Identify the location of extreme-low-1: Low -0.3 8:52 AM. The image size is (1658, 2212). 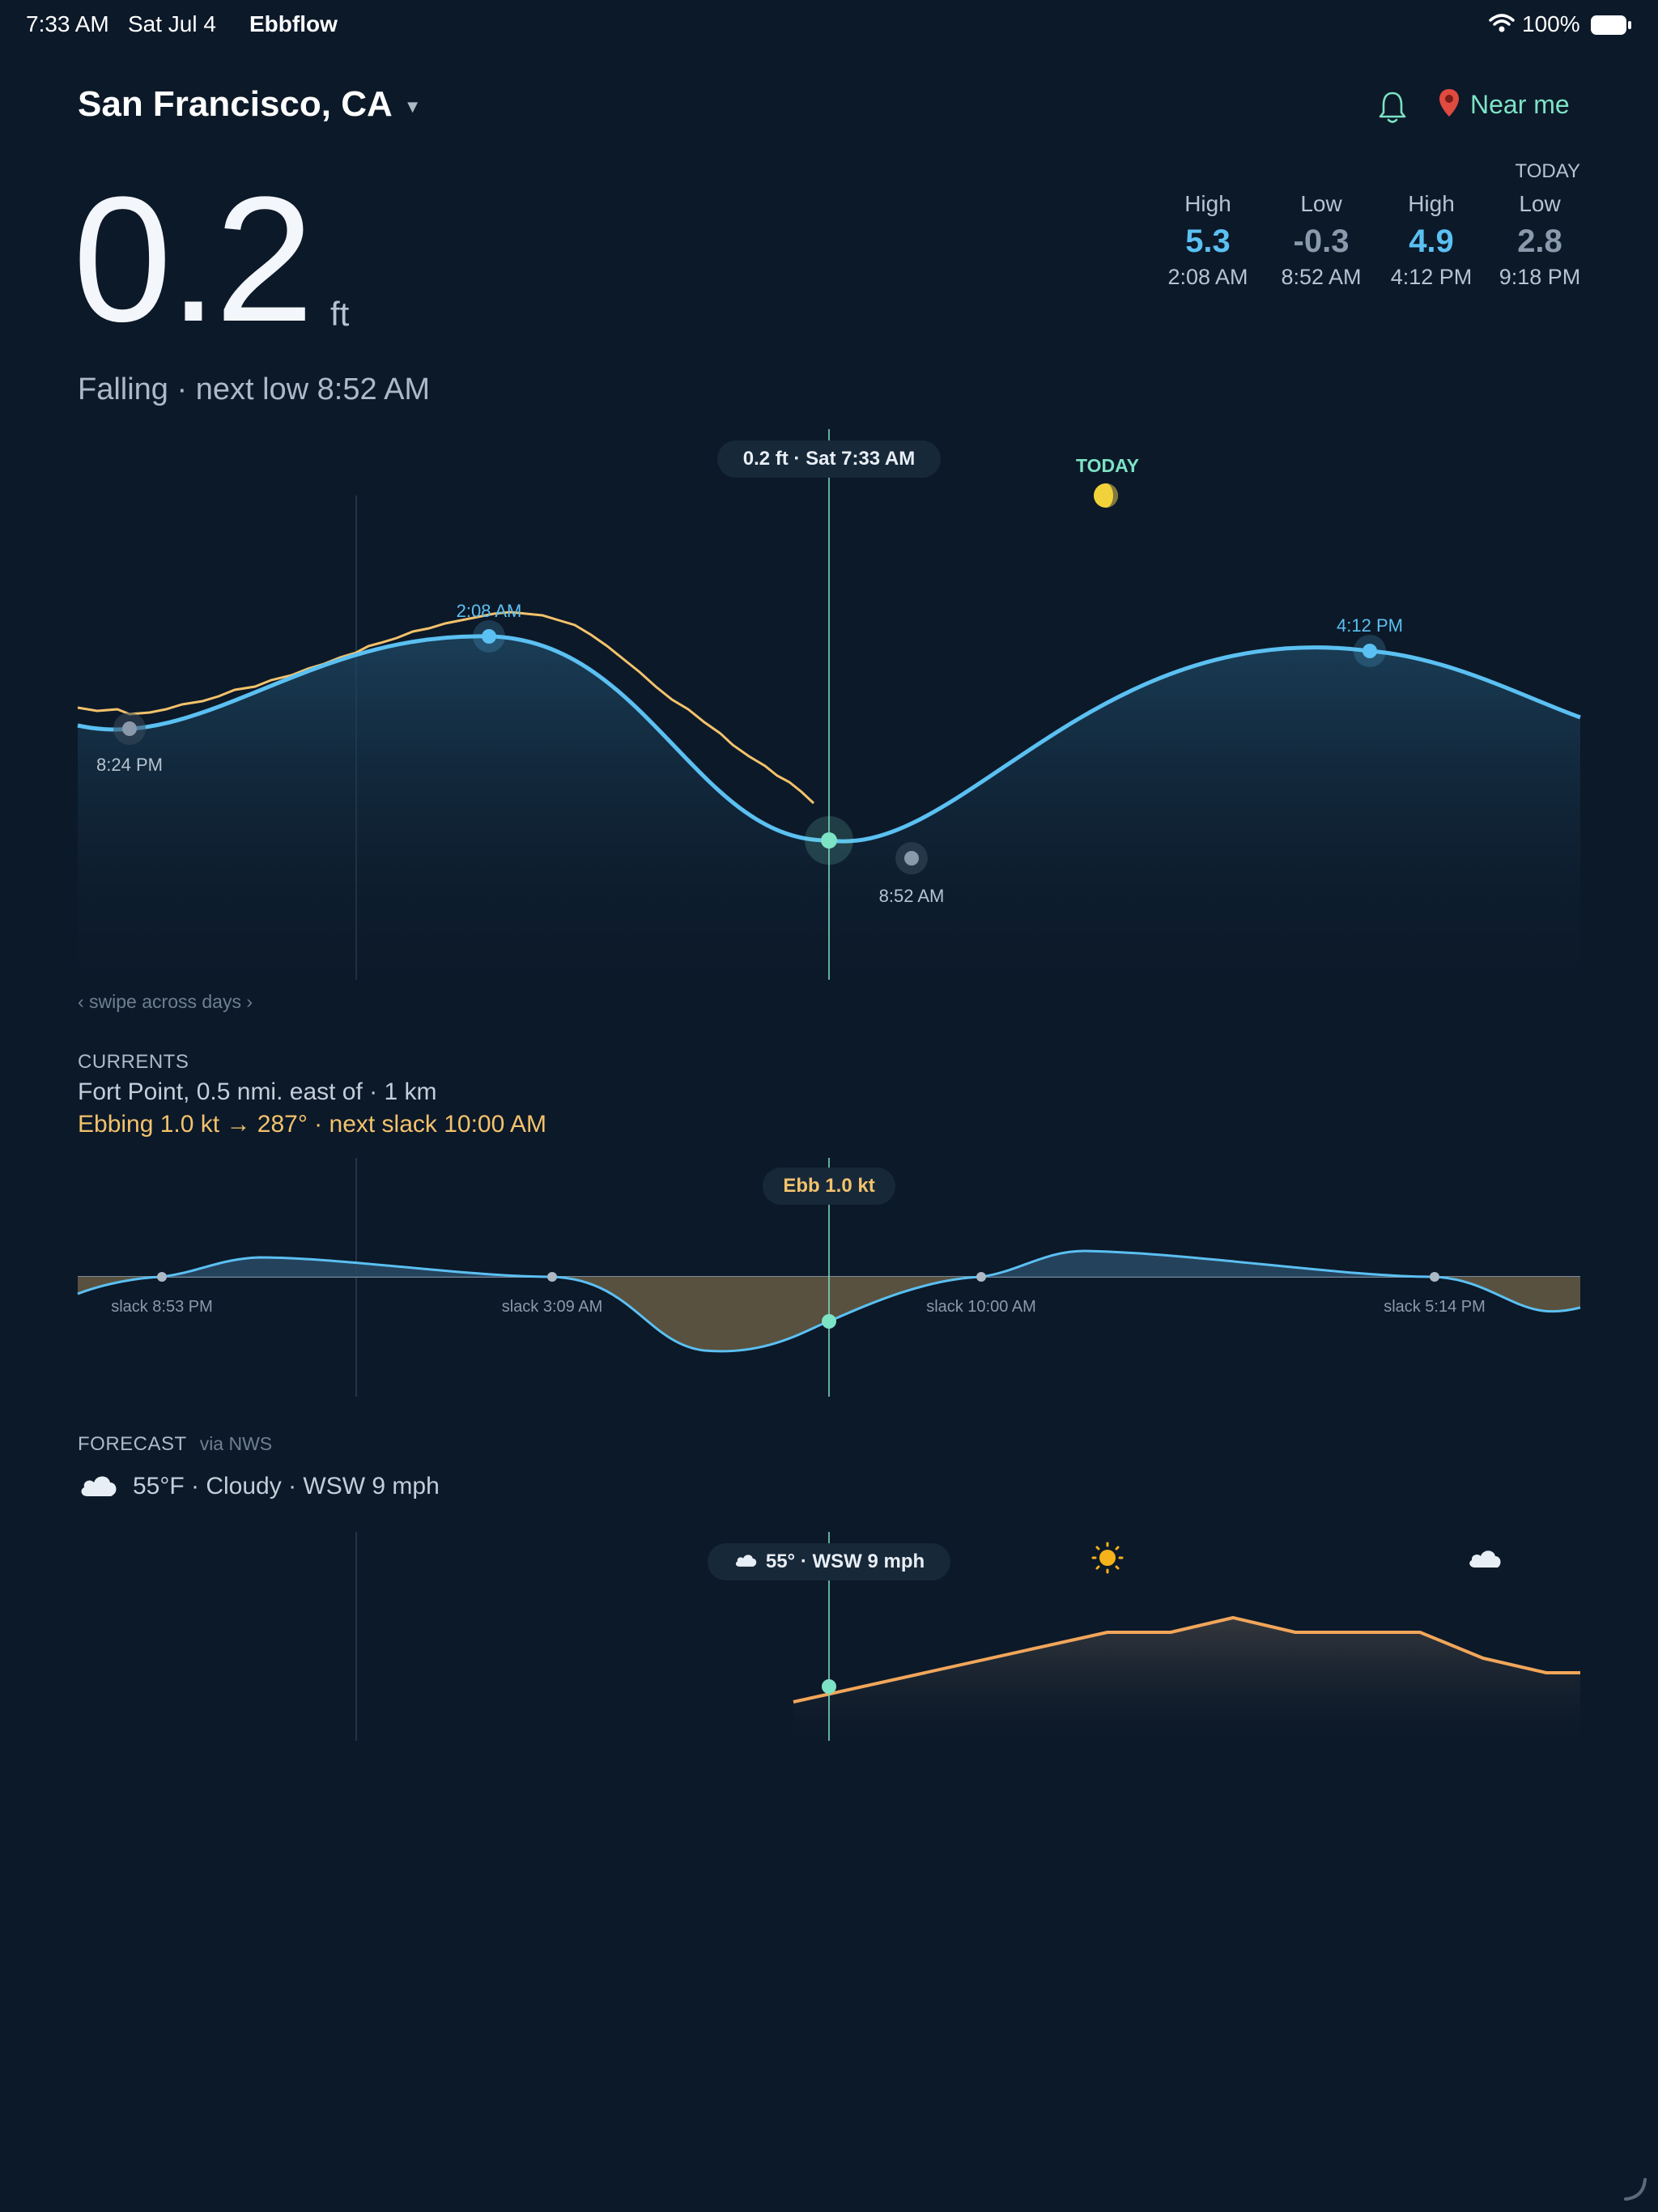
(1321, 240).